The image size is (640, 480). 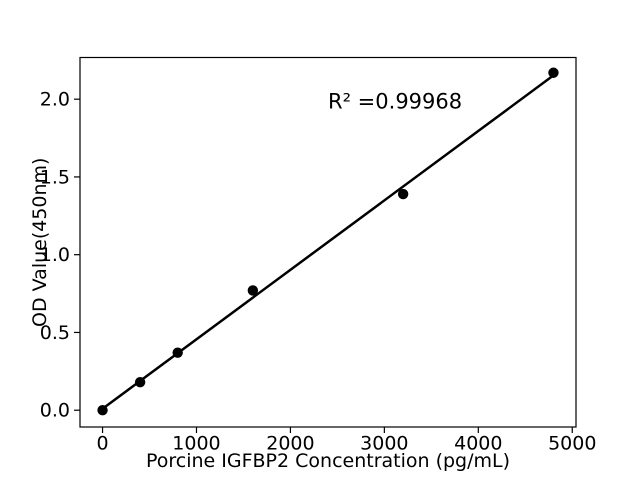 What do you see at coordinates (572, 444) in the screenshot?
I see `x-tick-label: 5000` at bounding box center [572, 444].